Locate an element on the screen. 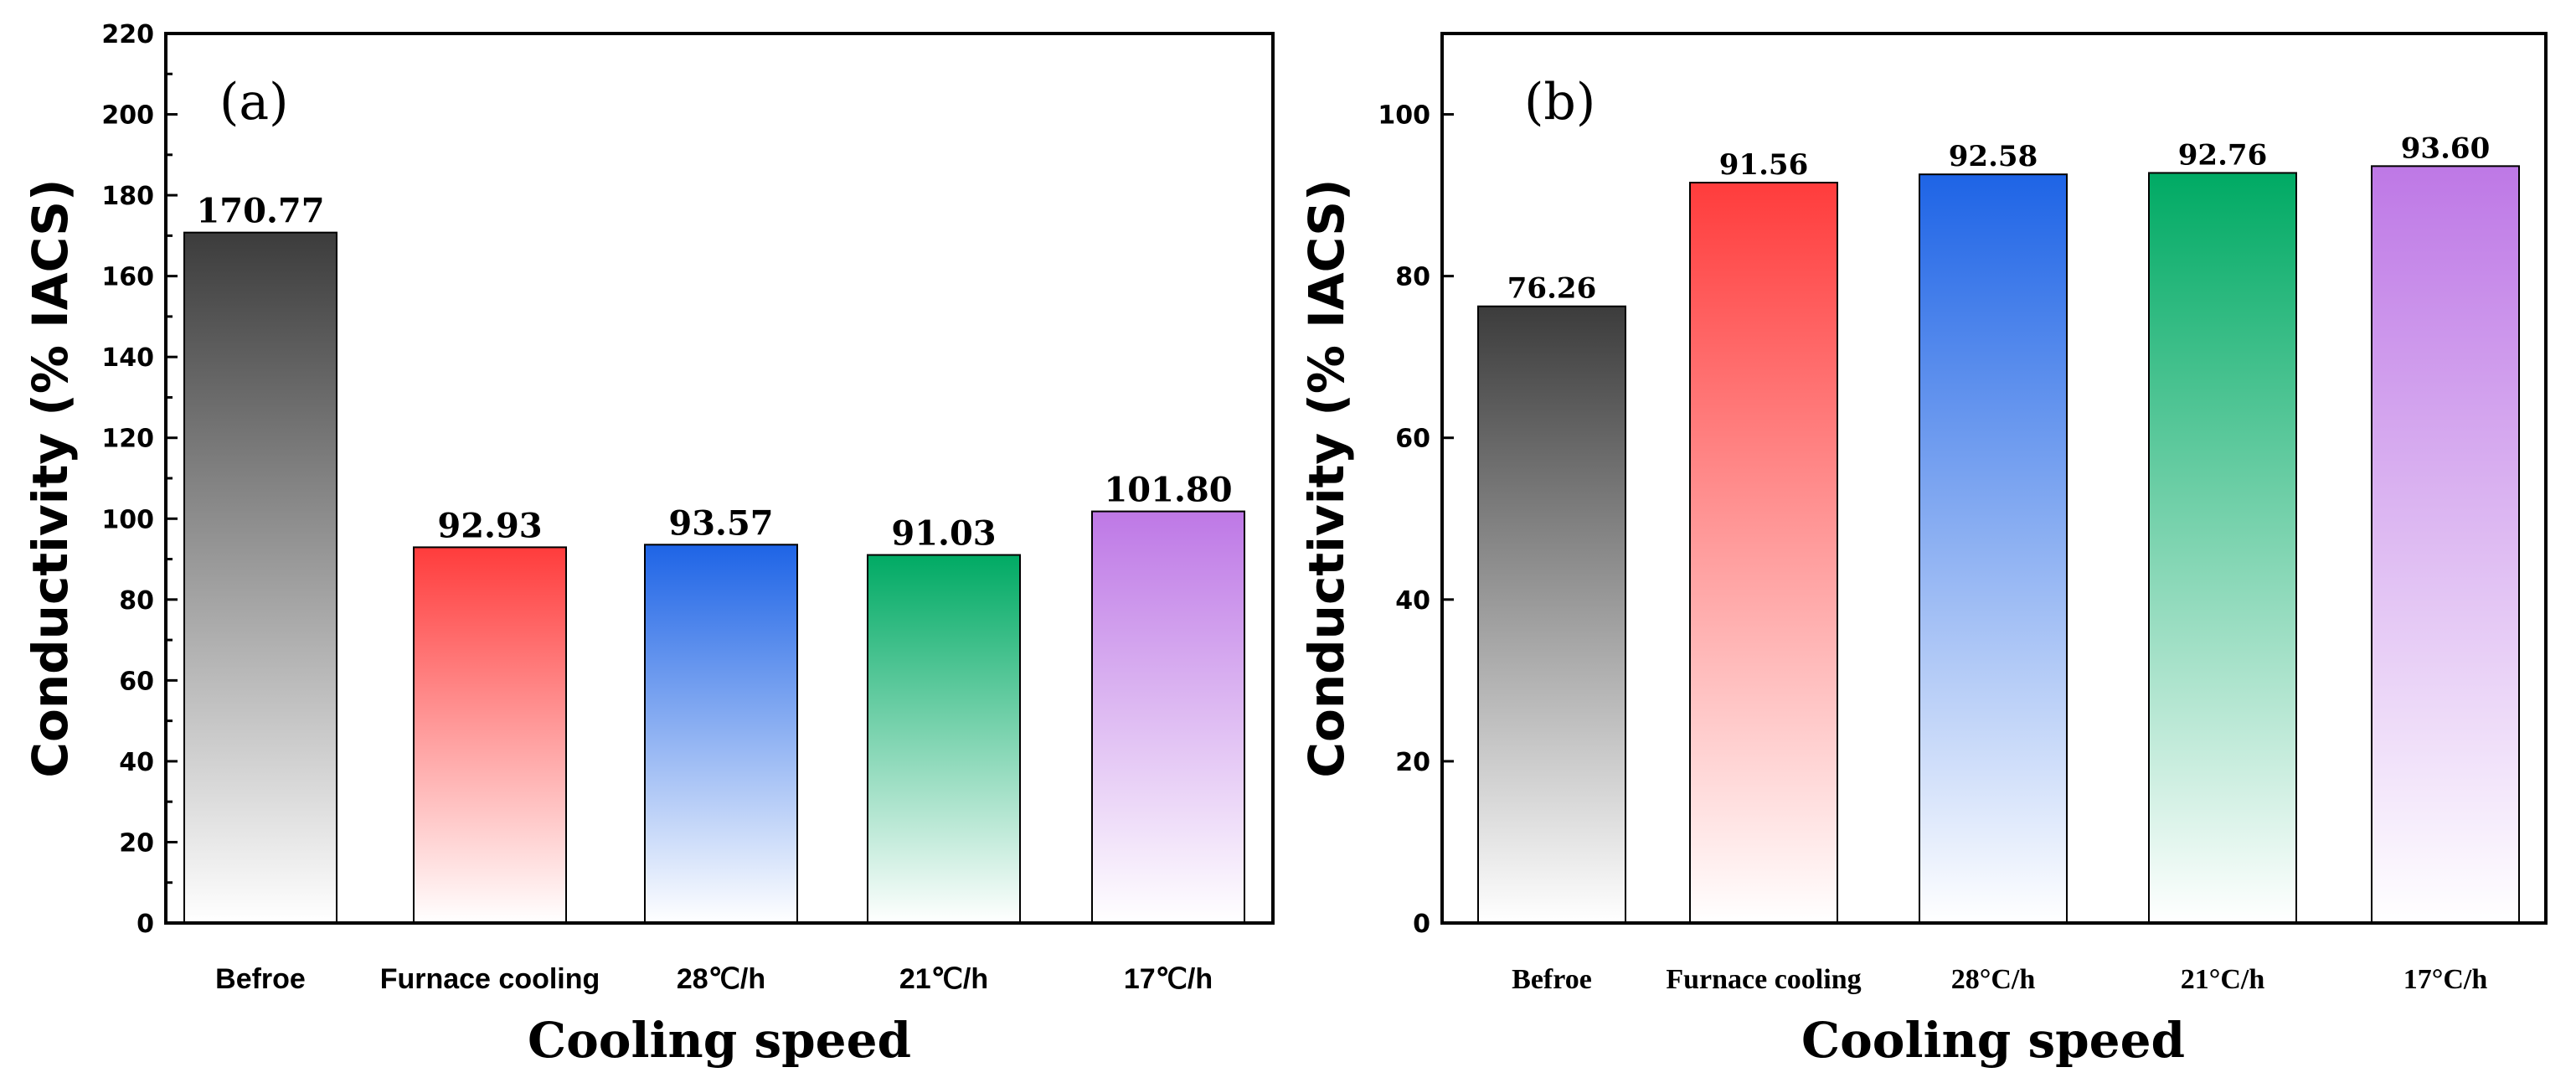 This screenshot has width=2576, height=1088. panel-a-y-tick-label: 40 is located at coordinates (136, 762).